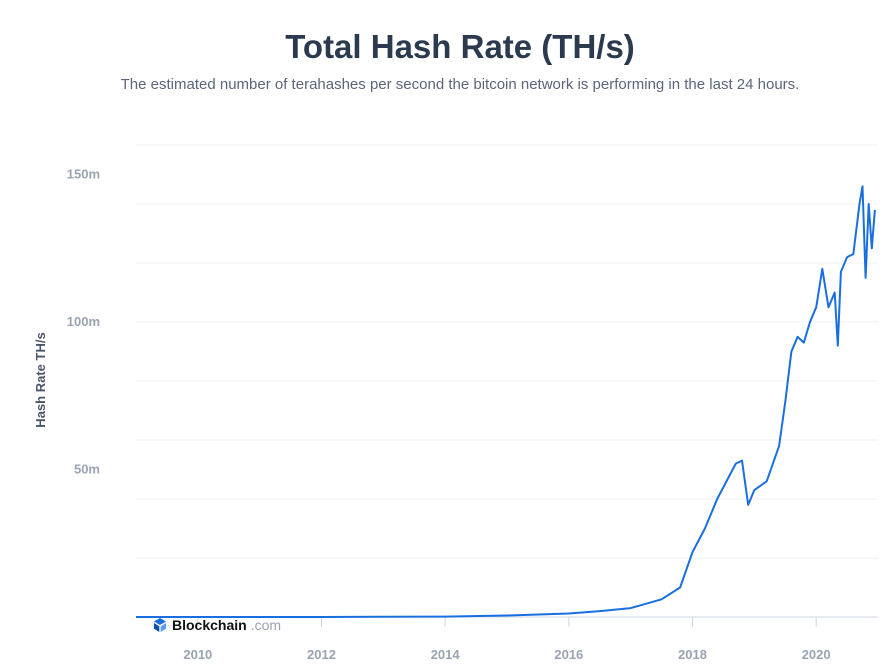 Image resolution: width=884 pixels, height=671 pixels. What do you see at coordinates (446, 654) in the screenshot?
I see `x-tick-label: 2014` at bounding box center [446, 654].